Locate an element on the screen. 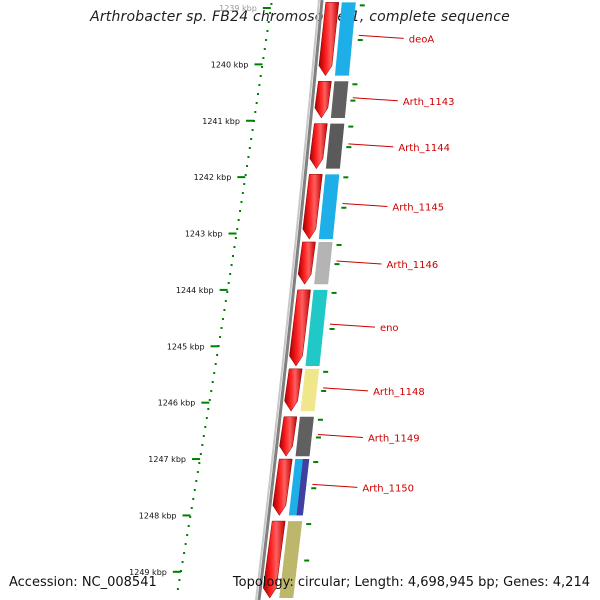  kbp-tick-label: 1248 kbp is located at coordinates (158, 515).